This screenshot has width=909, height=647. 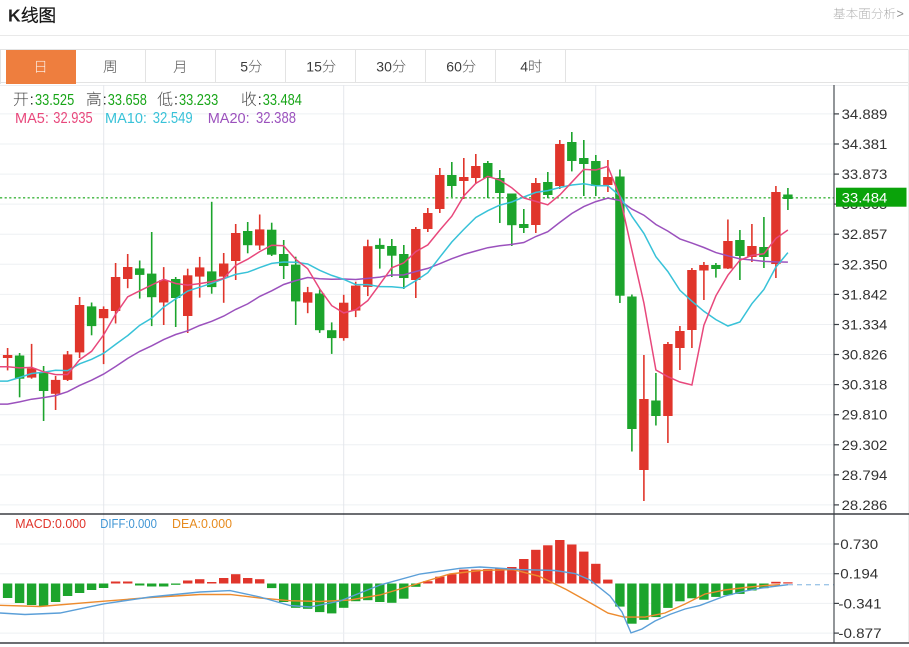 I want to click on svg-text: -0.877, so click(x=859, y=633).